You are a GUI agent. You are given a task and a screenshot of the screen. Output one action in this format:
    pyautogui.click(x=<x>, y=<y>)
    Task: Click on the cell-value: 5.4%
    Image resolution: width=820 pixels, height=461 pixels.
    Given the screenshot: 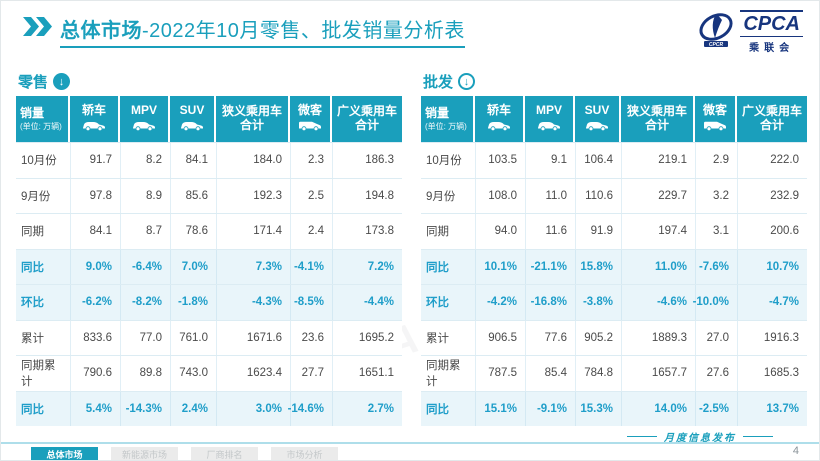 What is the action you would take?
    pyautogui.click(x=95, y=408)
    